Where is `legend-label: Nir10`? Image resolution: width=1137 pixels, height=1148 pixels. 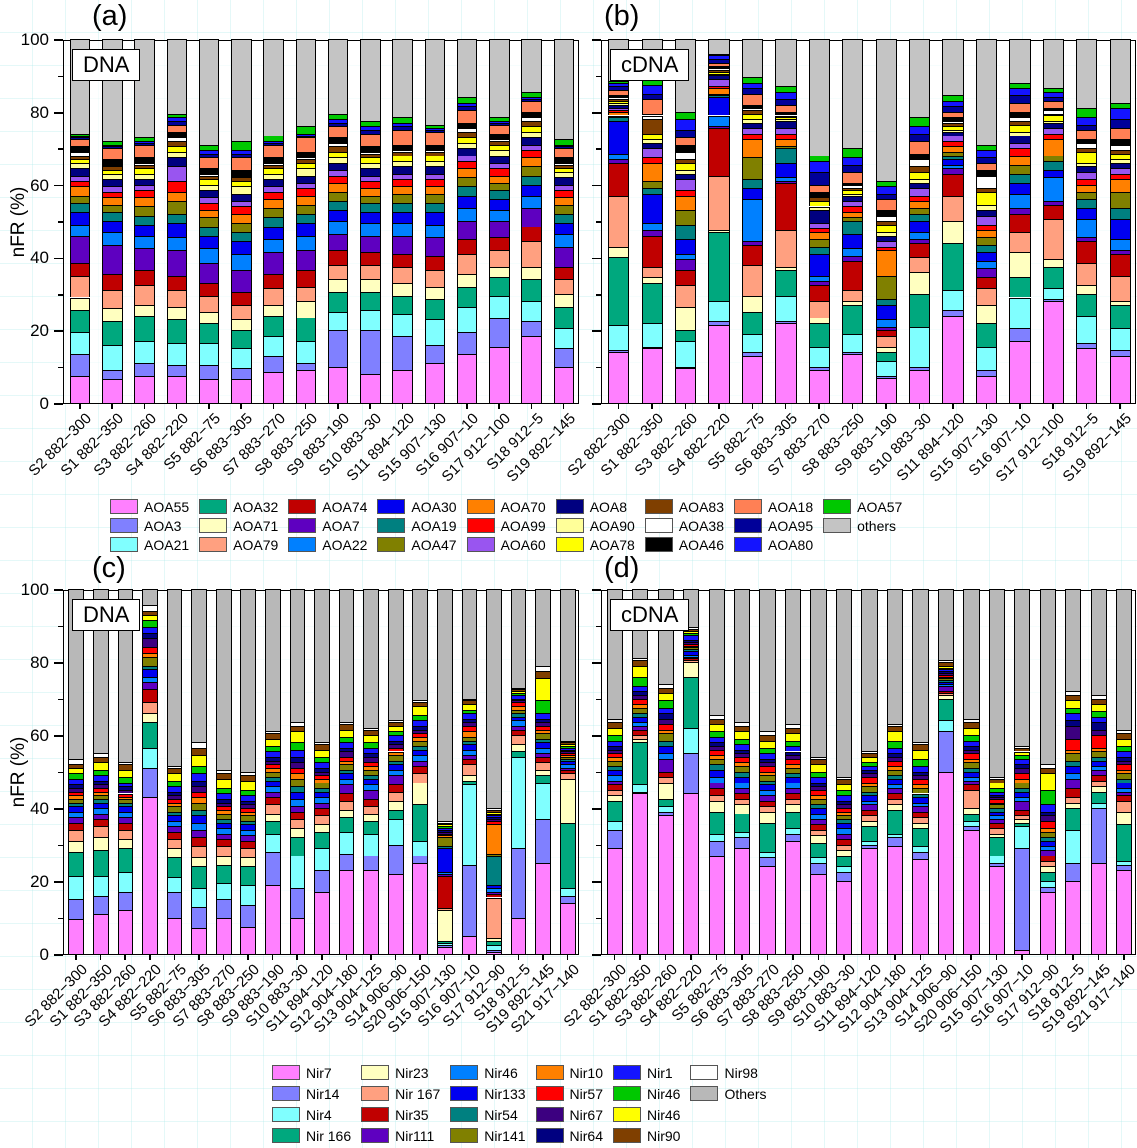
legend-label: Nir10 is located at coordinates (586, 1072).